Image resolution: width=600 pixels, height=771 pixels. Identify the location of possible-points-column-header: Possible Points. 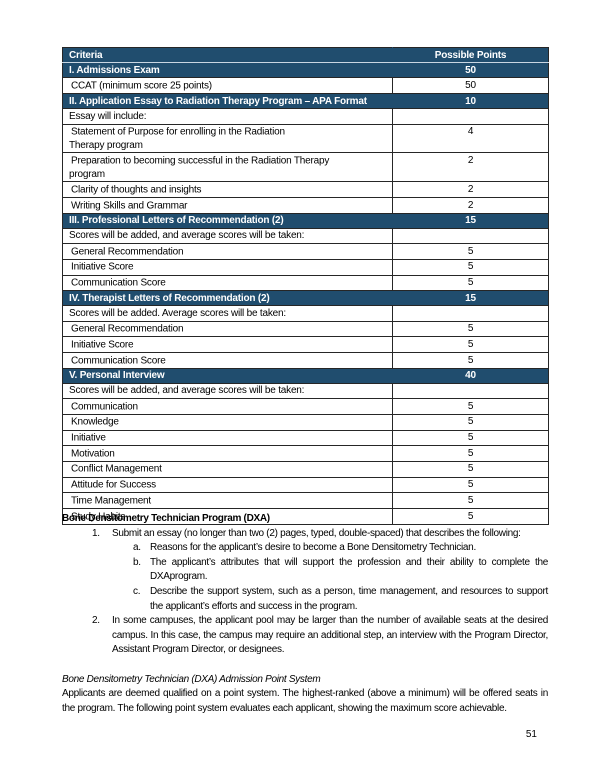
(470, 55).